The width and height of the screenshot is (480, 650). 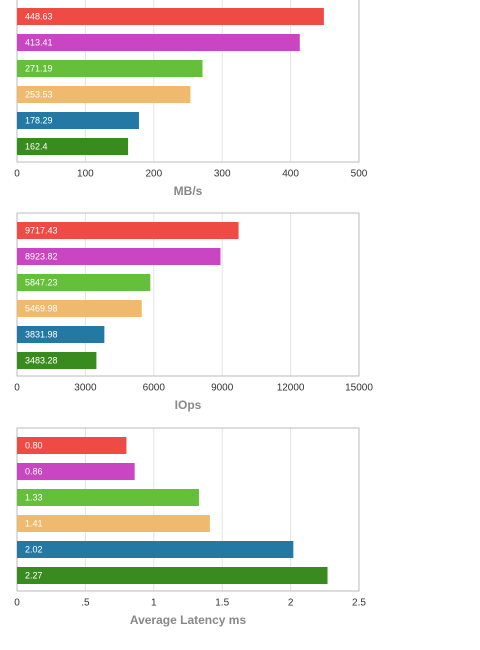 I want to click on value-label: 2.02, so click(x=34, y=549).